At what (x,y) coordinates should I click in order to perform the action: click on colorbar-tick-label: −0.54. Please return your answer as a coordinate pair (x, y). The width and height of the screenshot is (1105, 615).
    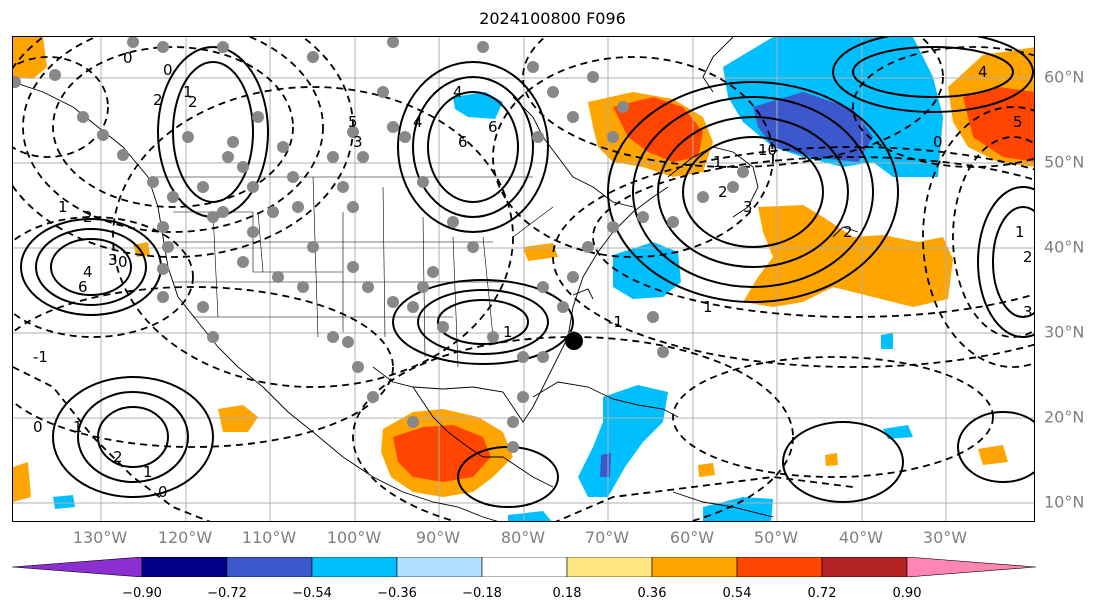
    Looking at the image, I should click on (312, 593).